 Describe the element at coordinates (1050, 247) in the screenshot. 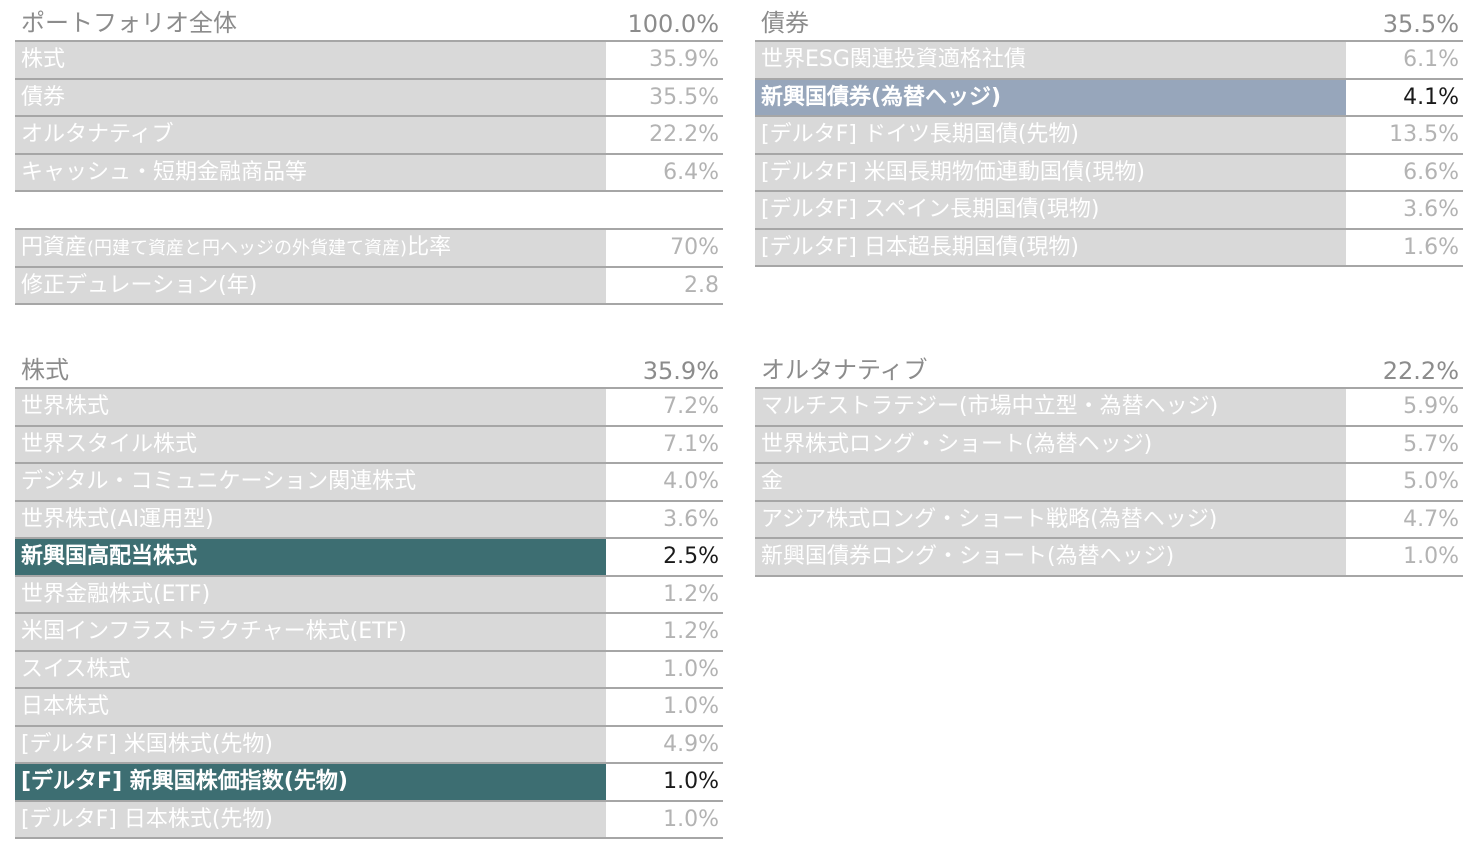

I see `row-label: [デルタF] 日本超長期国債(現物)` at that location.